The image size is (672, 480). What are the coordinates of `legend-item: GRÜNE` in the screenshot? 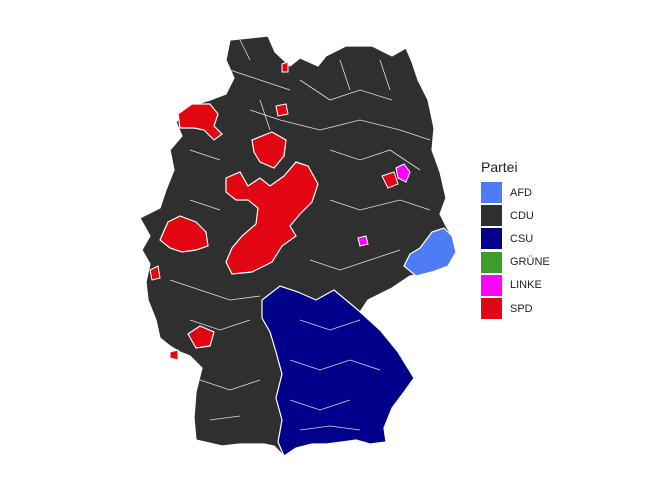 It's located at (515, 262).